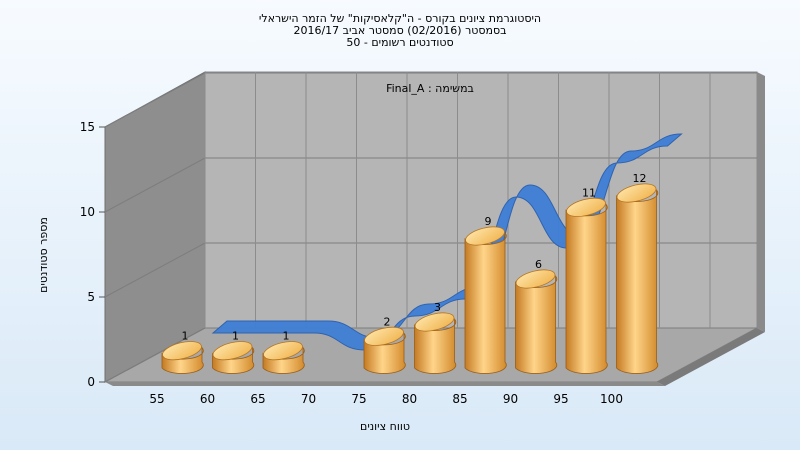  Describe the element at coordinates (87, 212) in the screenshot. I see `y-tick-label: 10` at that location.